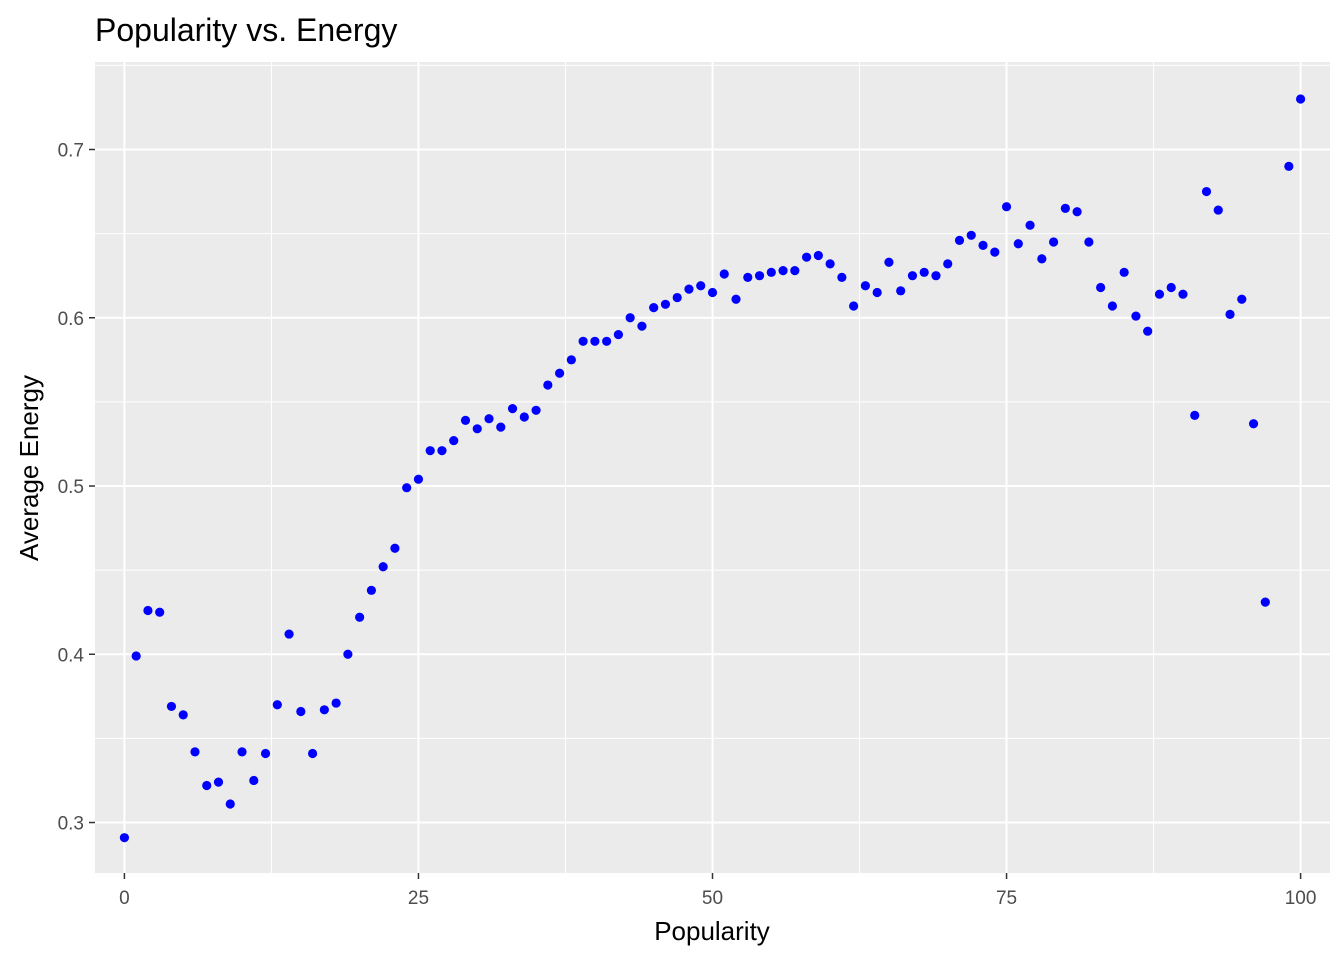  Describe the element at coordinates (712, 898) in the screenshot. I see `x-tick-label: 50` at that location.